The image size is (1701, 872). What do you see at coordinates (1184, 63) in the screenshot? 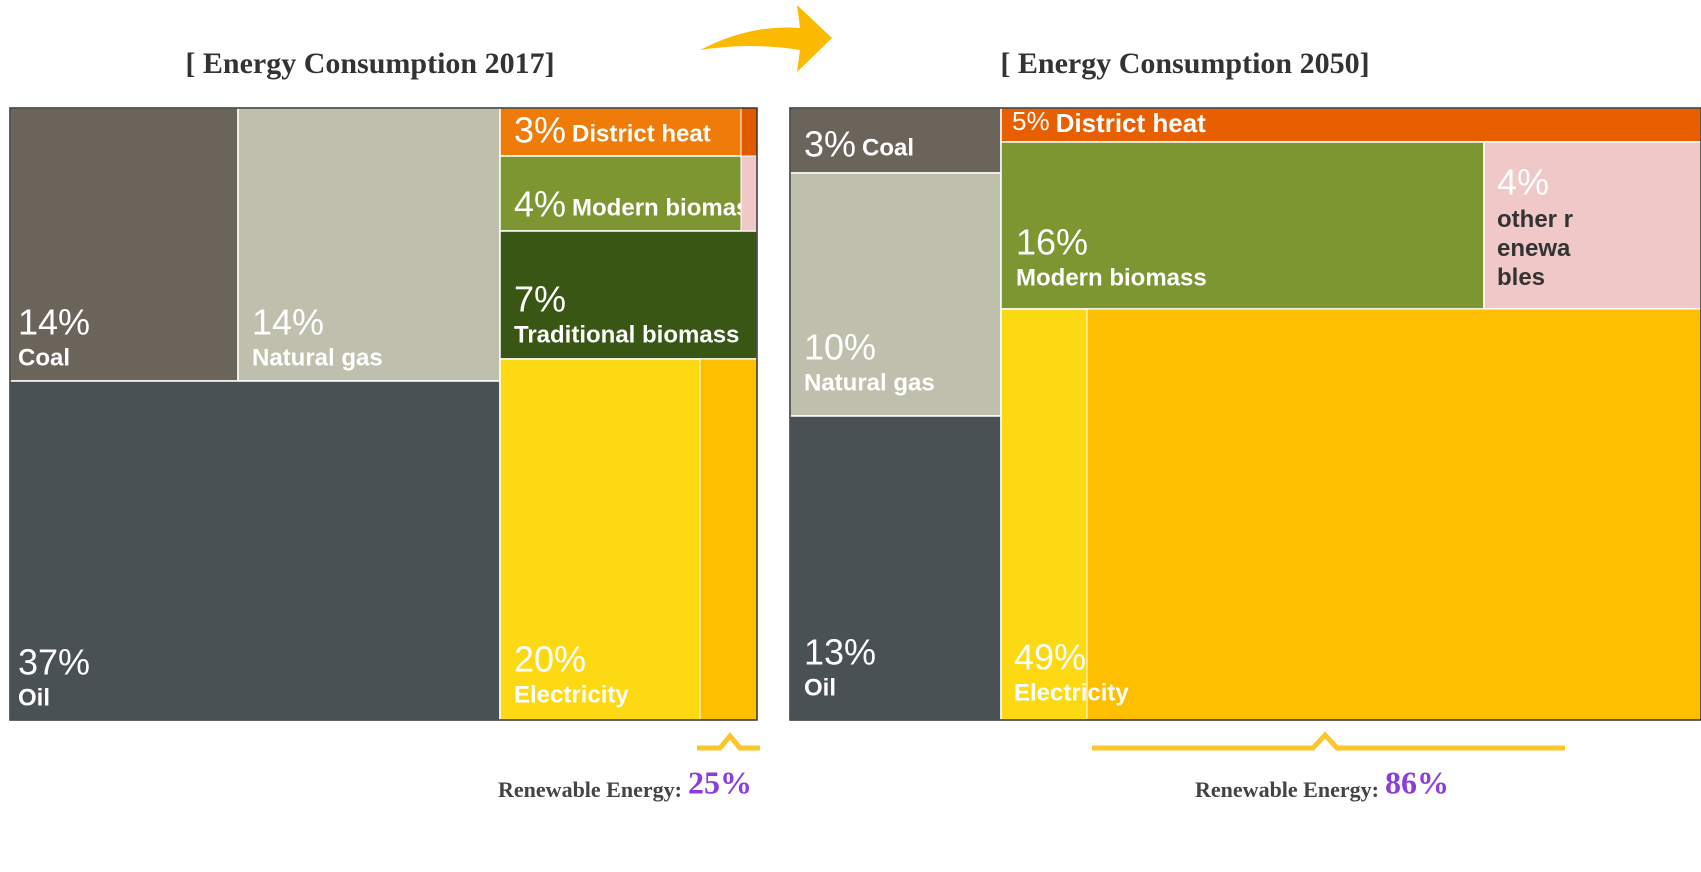
I see `chart-title: [ Energy Consumption 2050]` at bounding box center [1184, 63].